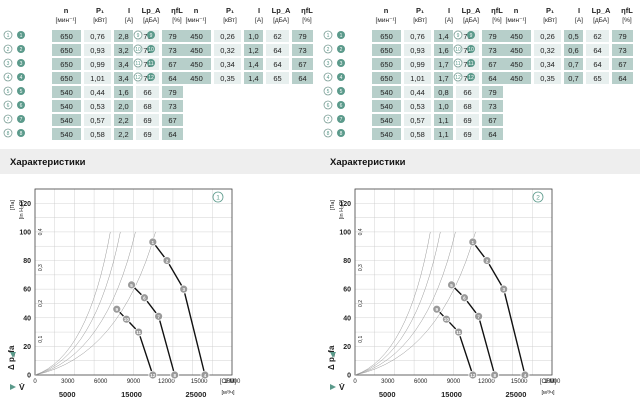 The height and width of the screenshot is (410, 640). I want to click on table-cell-left-6-3: 69, so click(467, 120).